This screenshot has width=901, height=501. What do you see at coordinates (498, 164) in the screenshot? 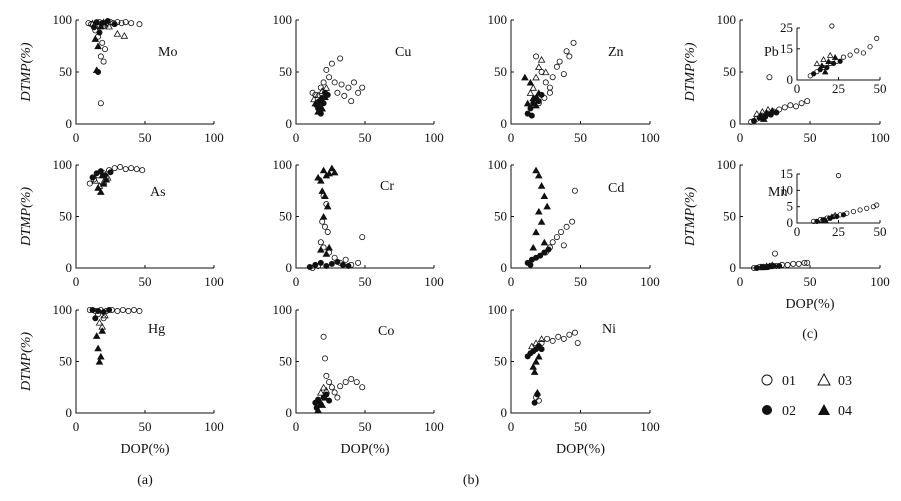
I see `cd-y-tick-label: 100` at bounding box center [498, 164].